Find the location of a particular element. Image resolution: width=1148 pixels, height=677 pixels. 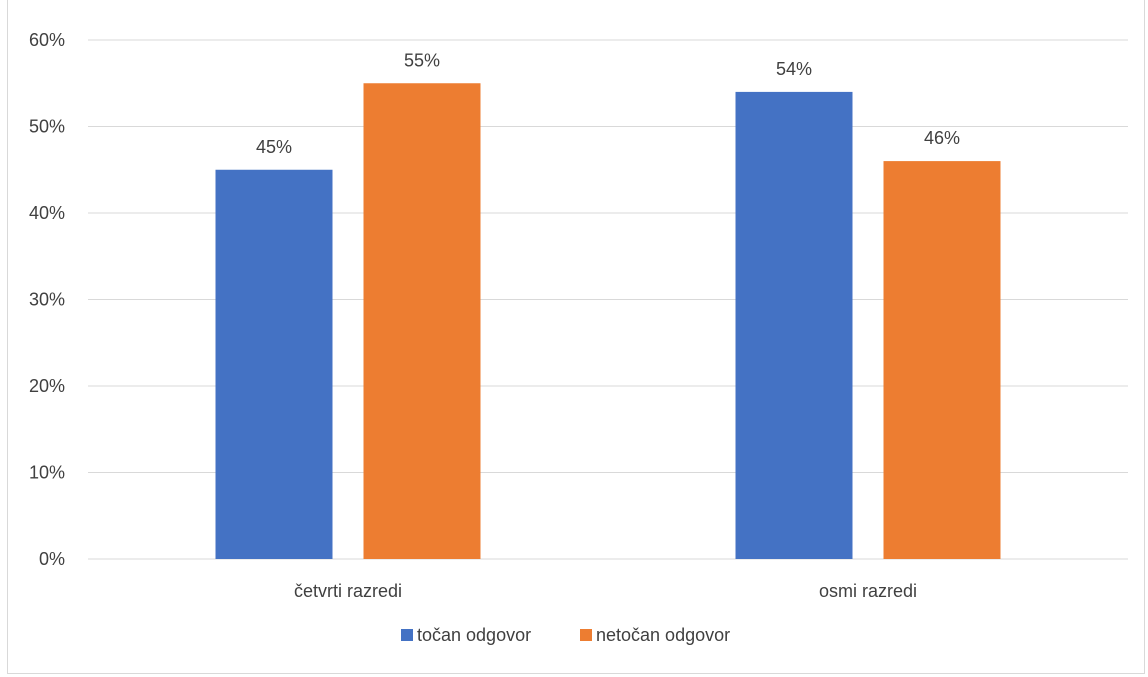

data-label: 45% is located at coordinates (274, 147).